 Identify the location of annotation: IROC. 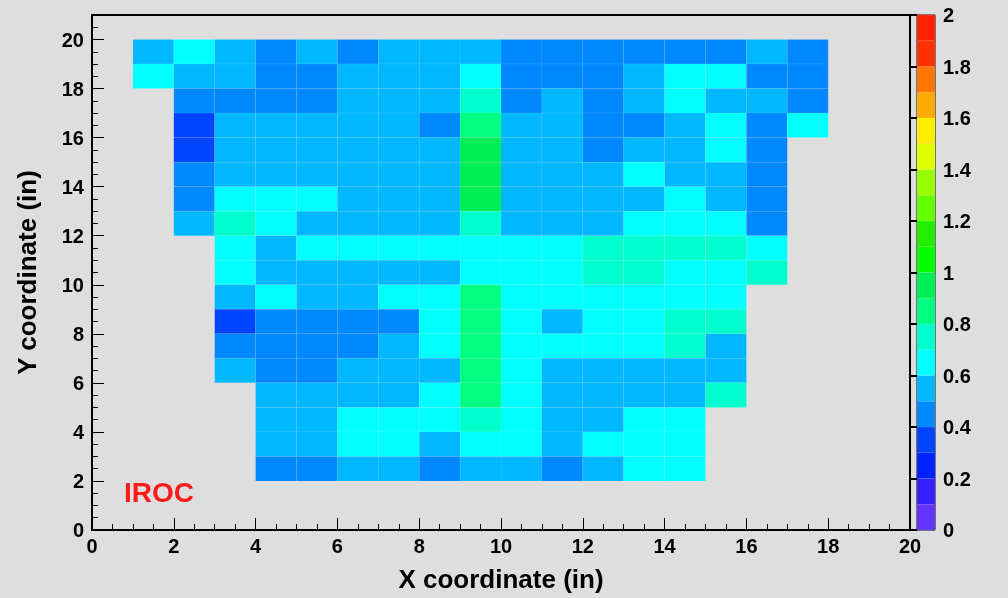
(159, 492).